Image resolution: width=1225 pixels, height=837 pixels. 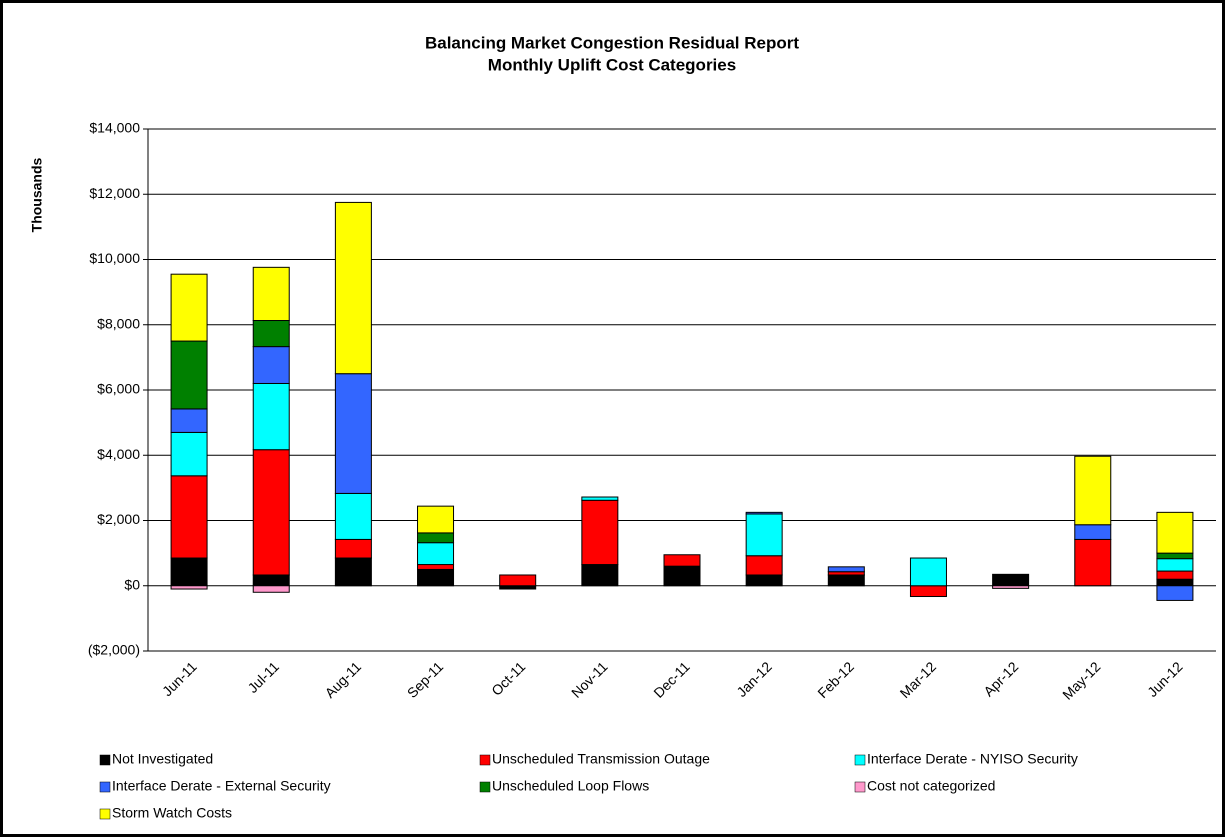 What do you see at coordinates (118, 389) in the screenshot?
I see `y-tick-label: $6,000` at bounding box center [118, 389].